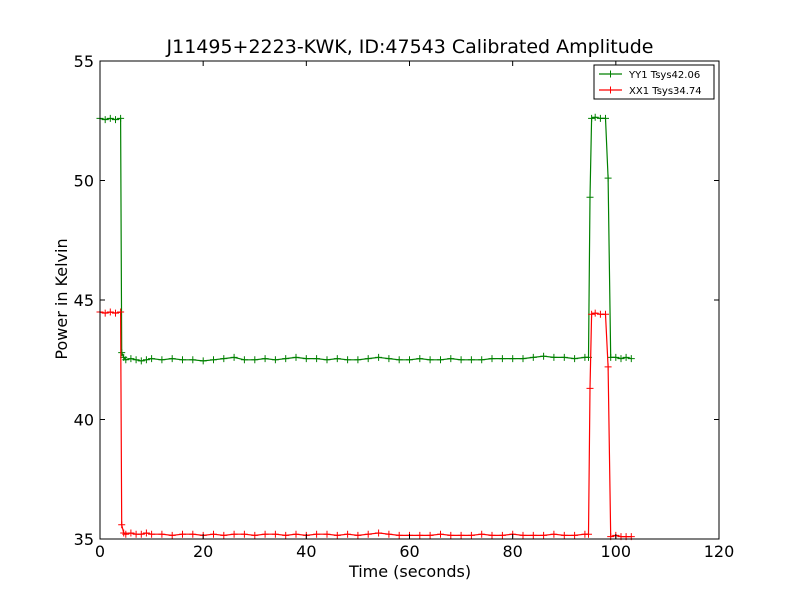 This screenshot has width=800, height=600. Describe the element at coordinates (84, 61) in the screenshot. I see `y-tick-label: 55` at that location.